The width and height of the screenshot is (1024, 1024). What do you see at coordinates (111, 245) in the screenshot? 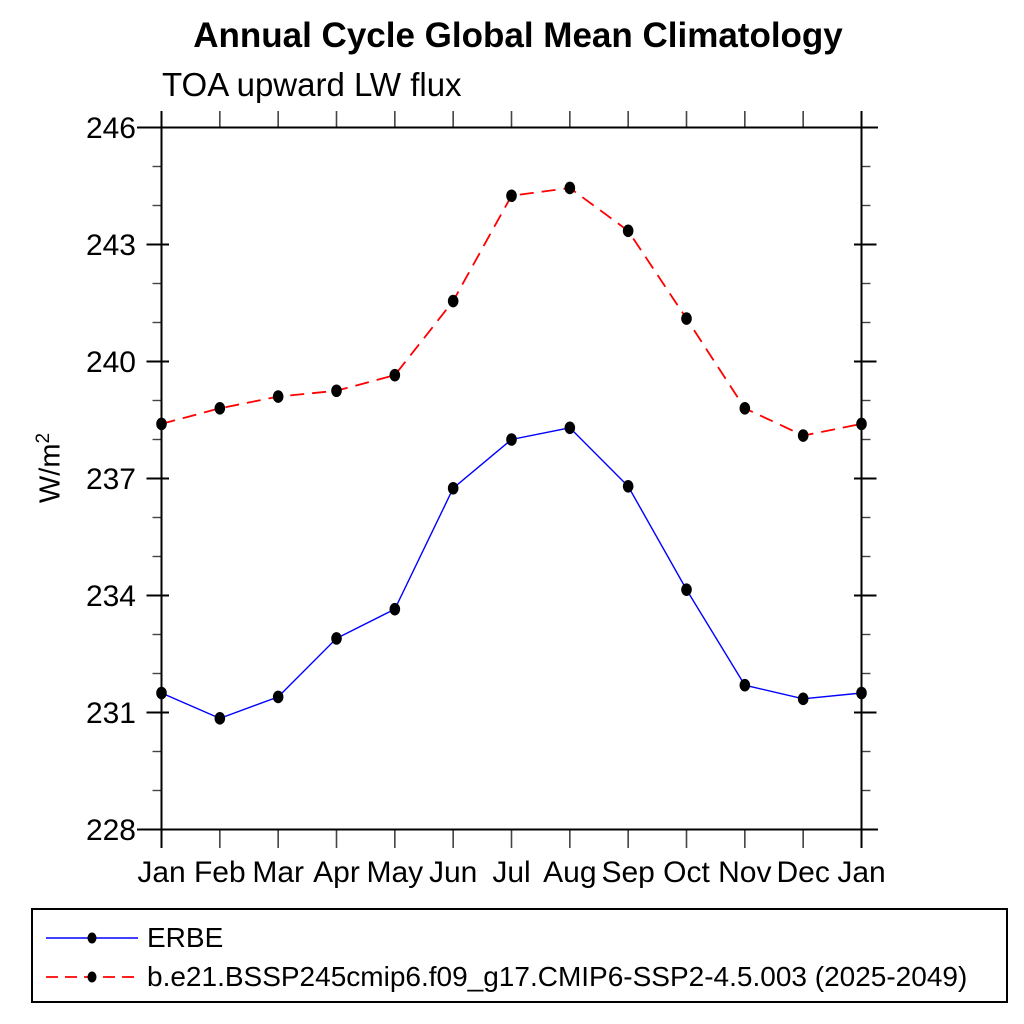
I see `y-tick-label: 243` at bounding box center [111, 245].